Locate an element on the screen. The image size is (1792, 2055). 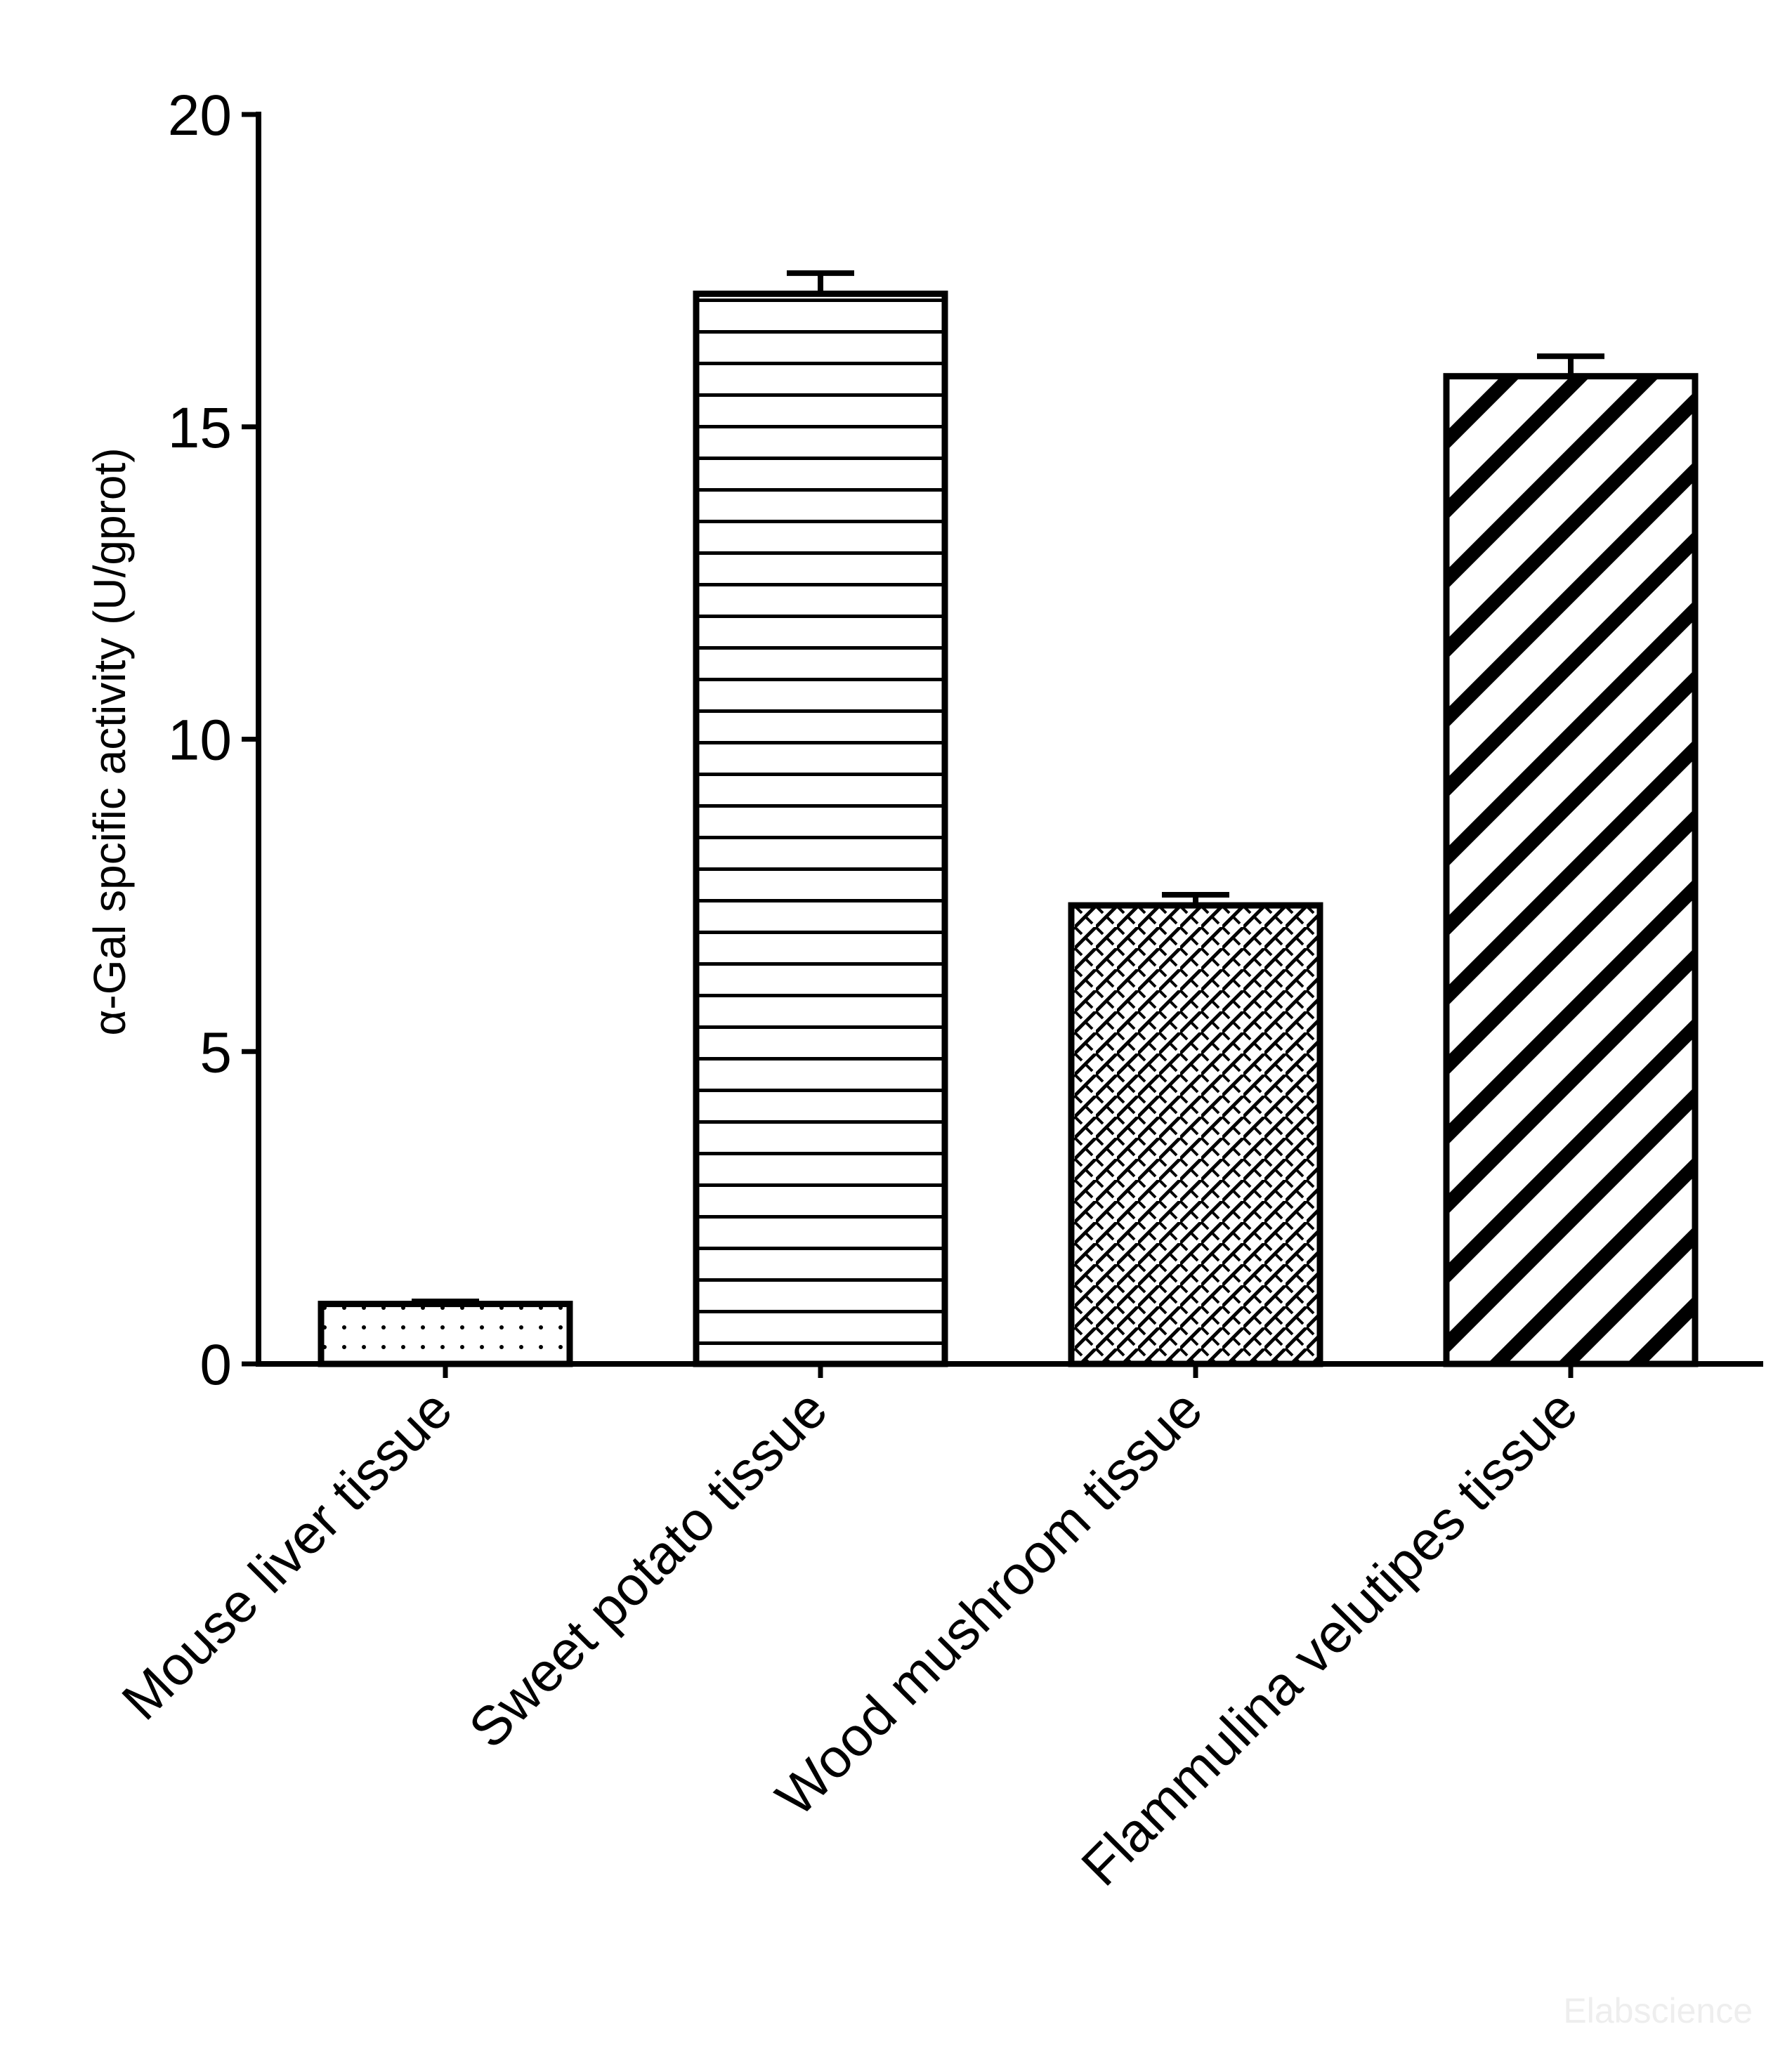
y-tick-label: 0 is located at coordinates (216, 1365).